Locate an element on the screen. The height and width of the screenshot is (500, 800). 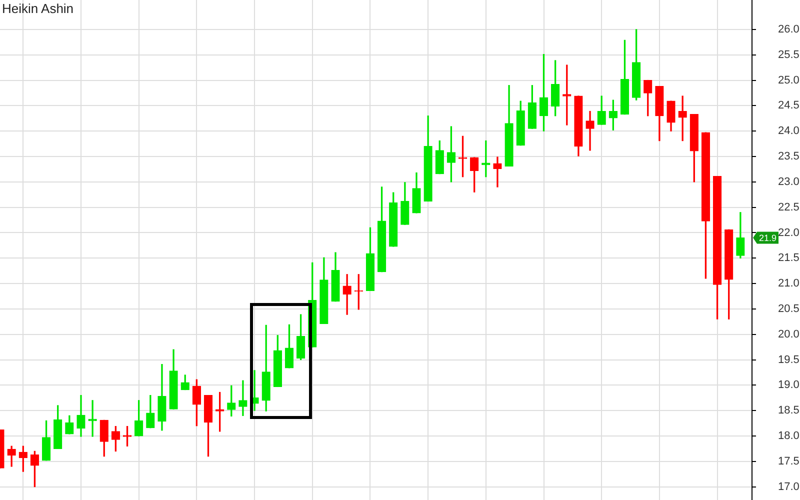
text: 21.9 is located at coordinates (768, 237).